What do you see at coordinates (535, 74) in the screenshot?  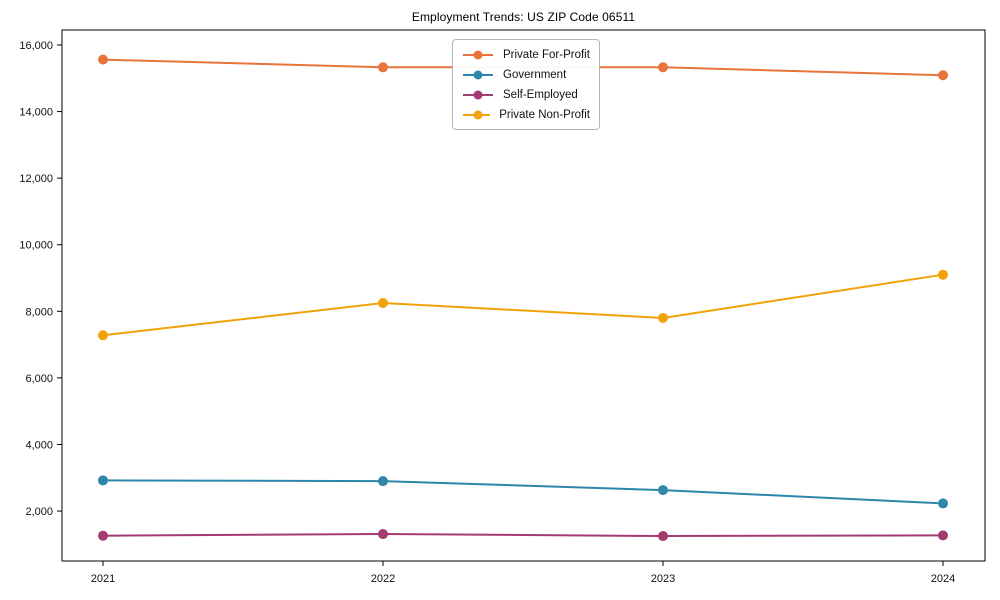 I see `legend-item-label: Government` at bounding box center [535, 74].